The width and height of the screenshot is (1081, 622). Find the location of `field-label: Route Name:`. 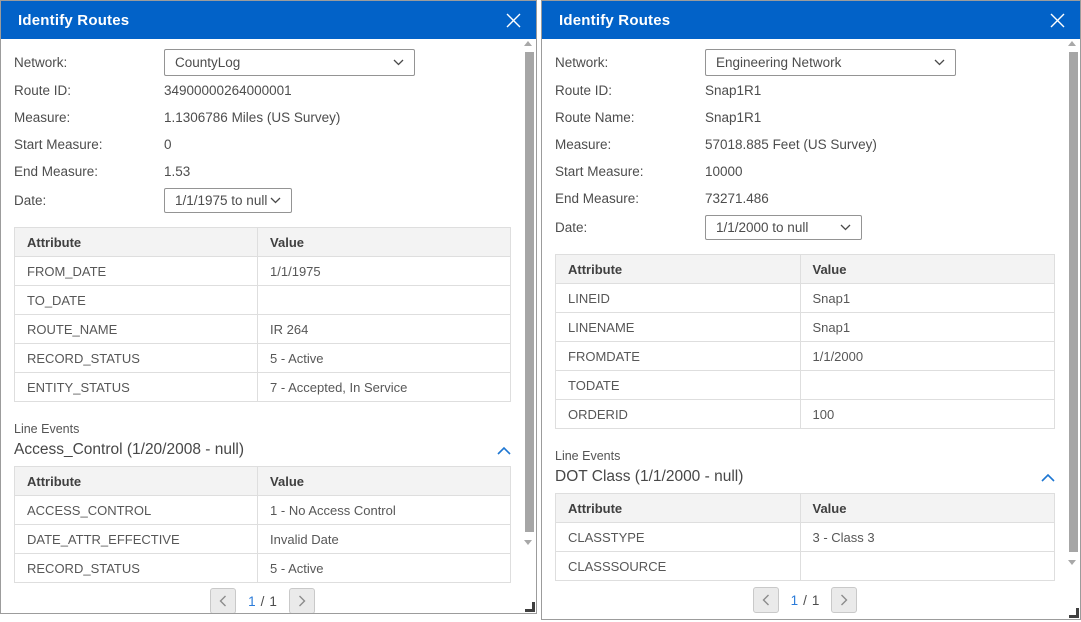

field-label: Route Name: is located at coordinates (595, 117).